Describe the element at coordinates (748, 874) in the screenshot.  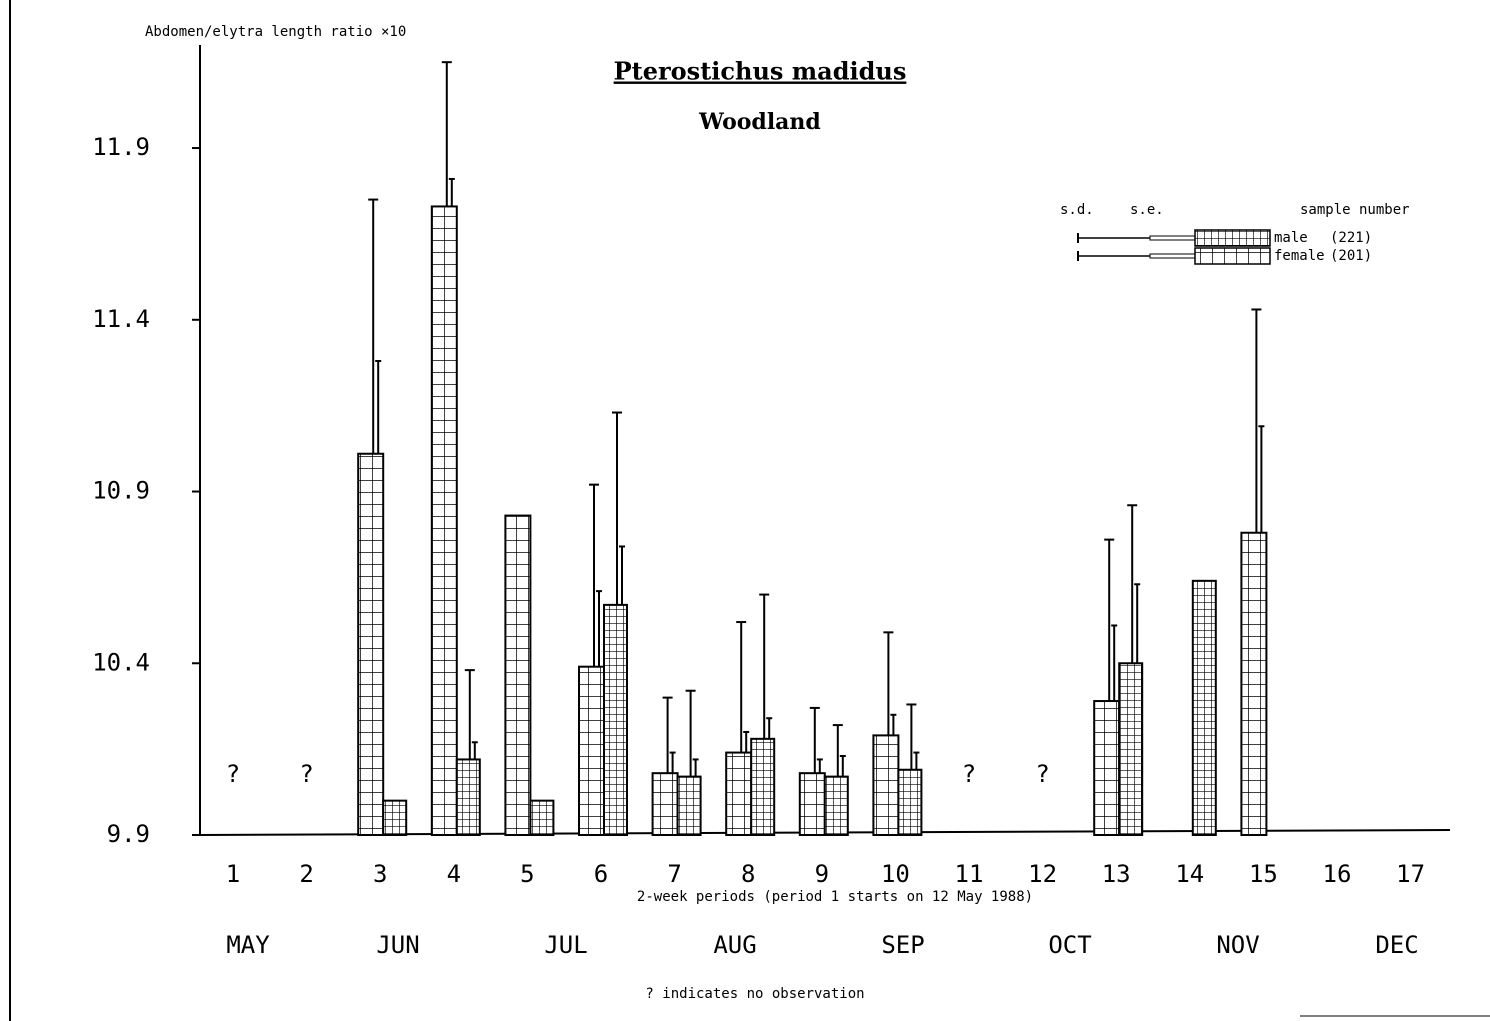
I see `x-tick-label: 8` at that location.